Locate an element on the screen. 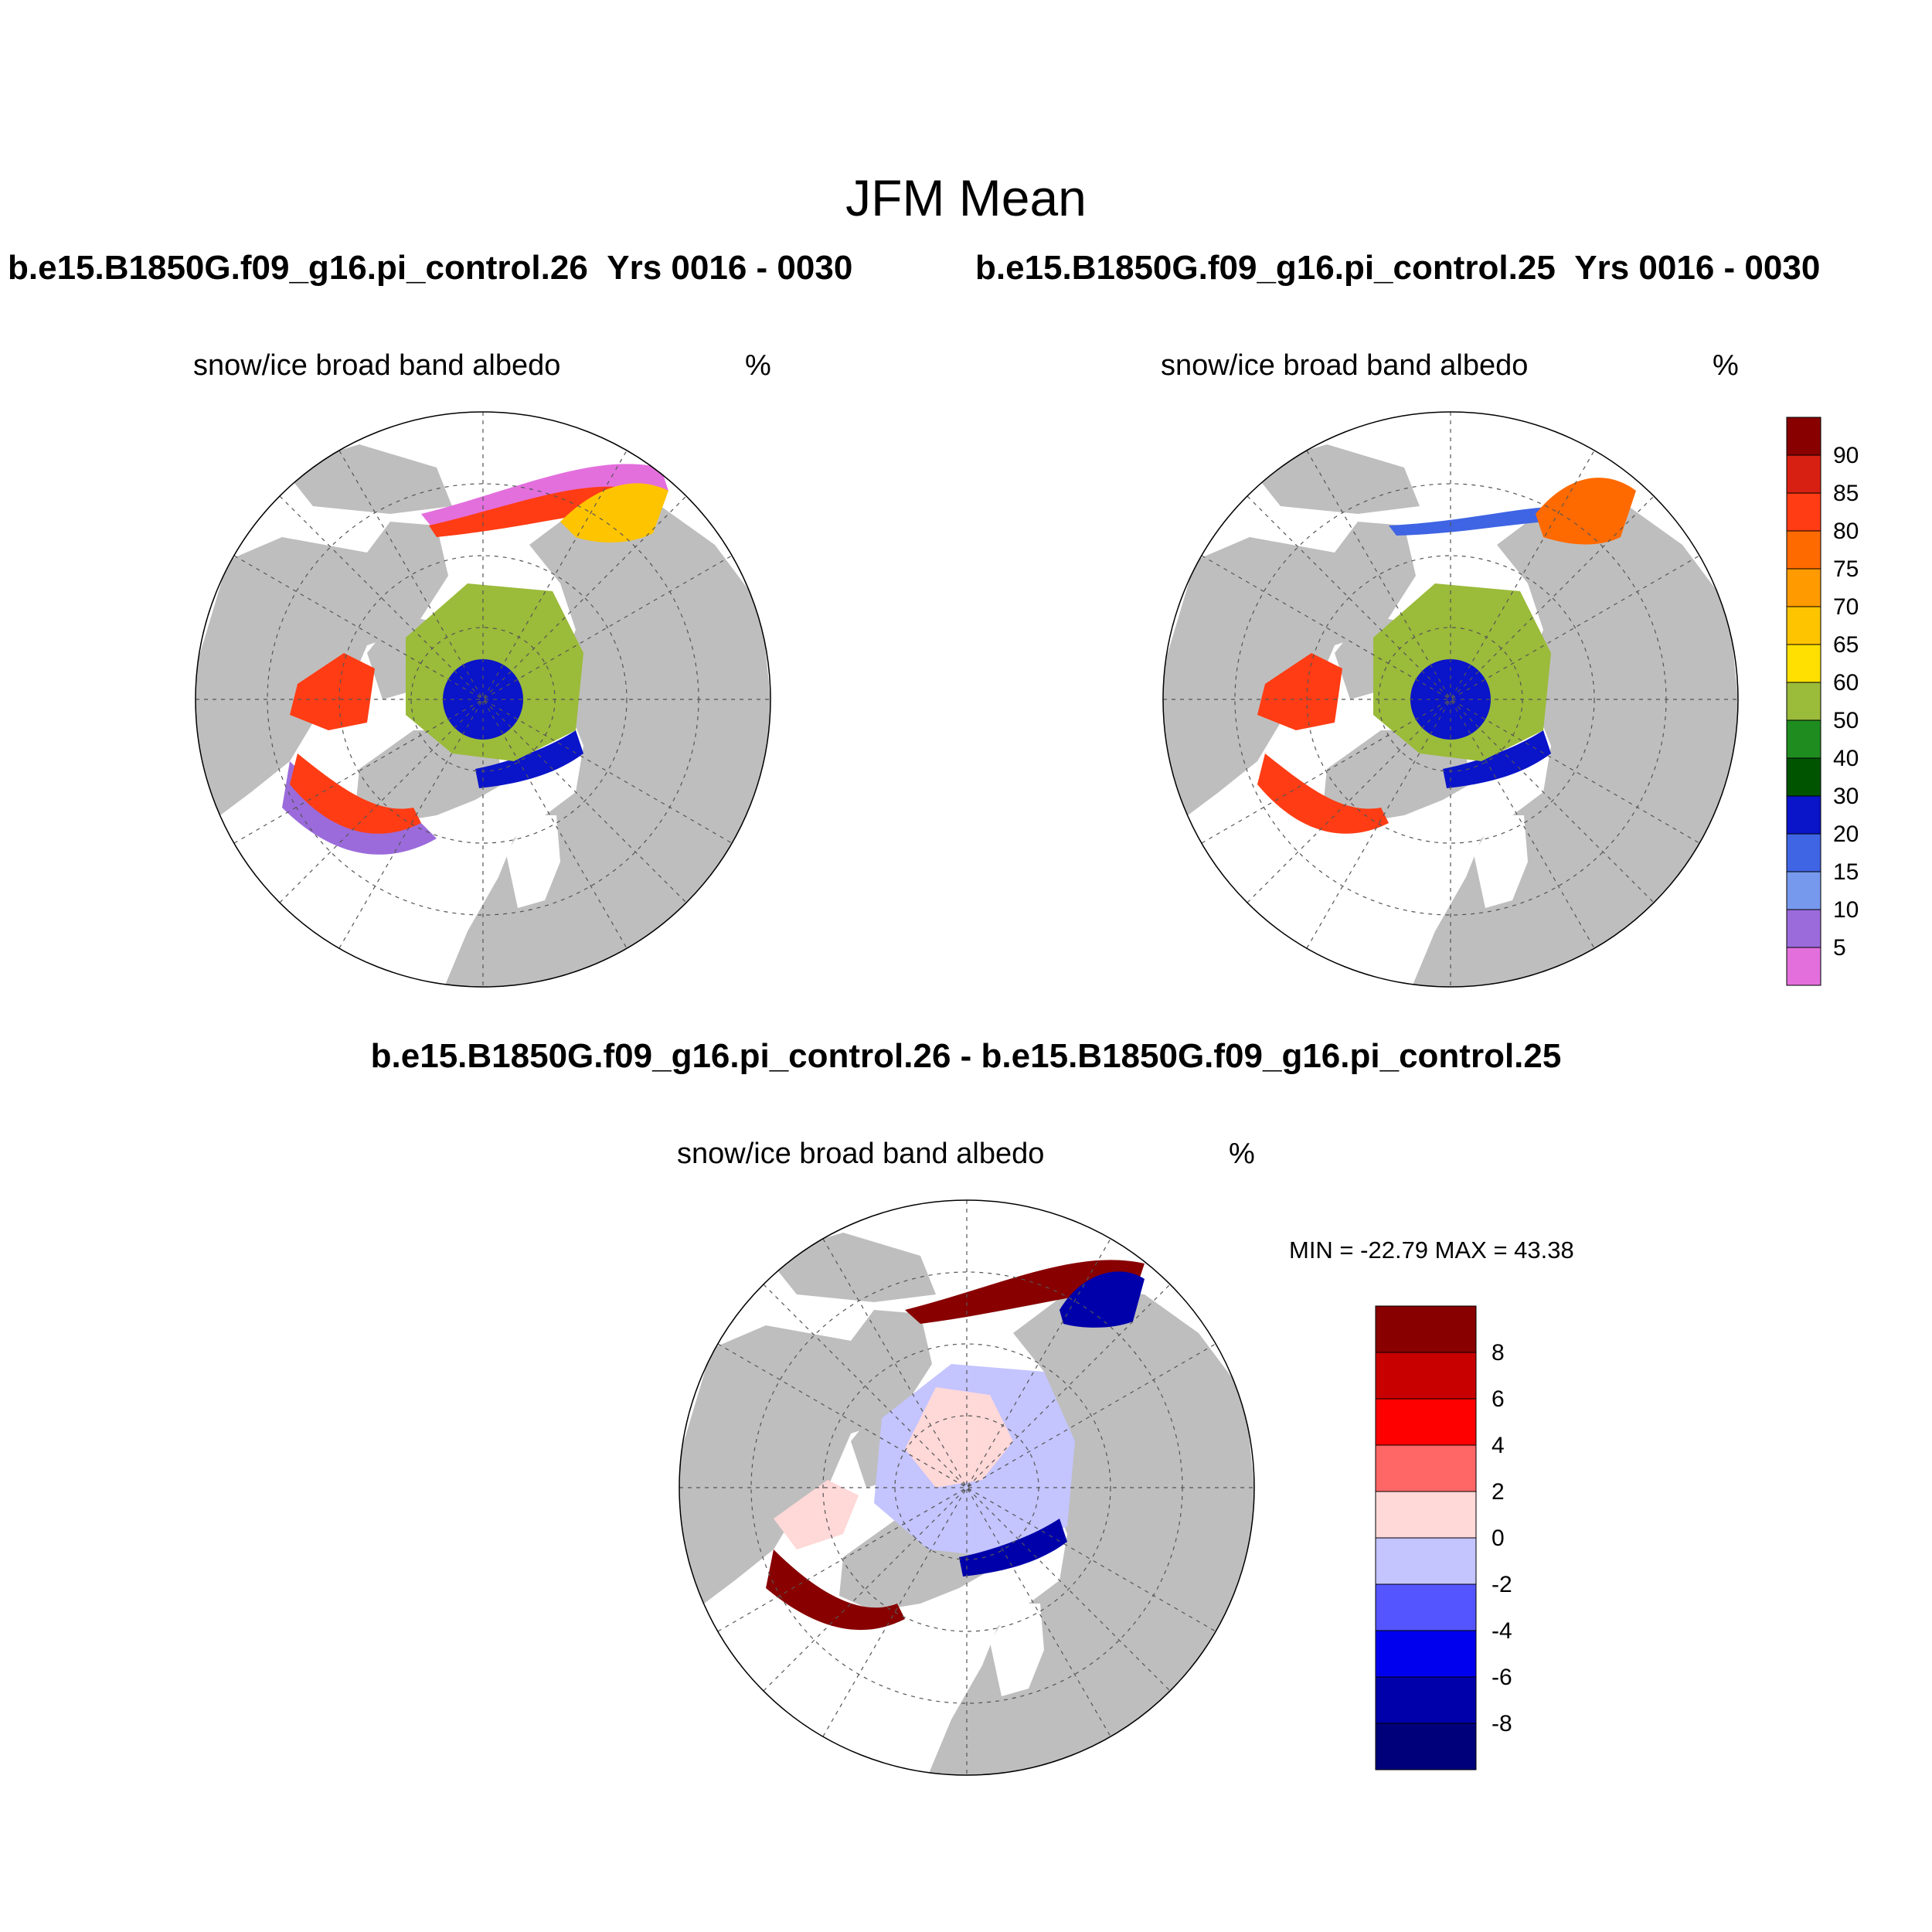 This screenshot has height=1932, width=1932. diff-variable-label: snow/ice broad band albedo is located at coordinates (861, 1154).